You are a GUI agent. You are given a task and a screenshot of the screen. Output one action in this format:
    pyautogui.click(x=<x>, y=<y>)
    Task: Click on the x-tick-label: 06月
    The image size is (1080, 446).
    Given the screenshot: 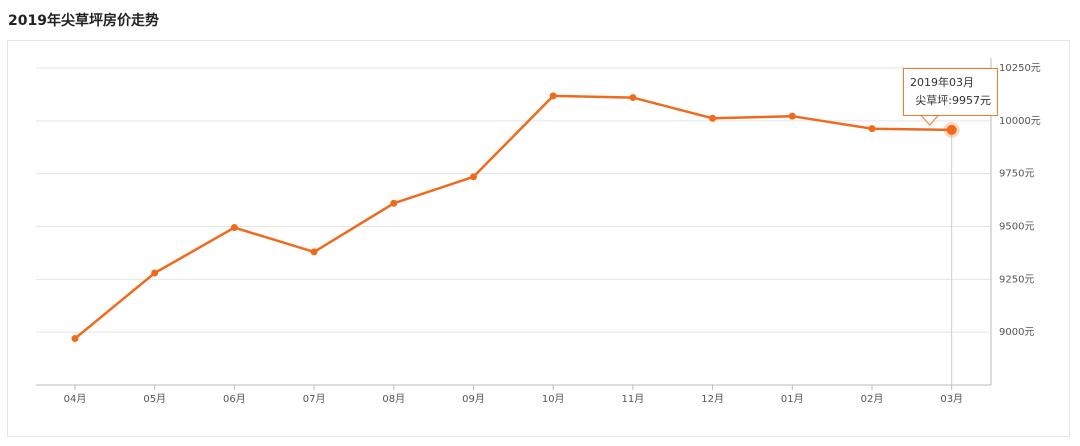 What is the action you would take?
    pyautogui.click(x=234, y=399)
    